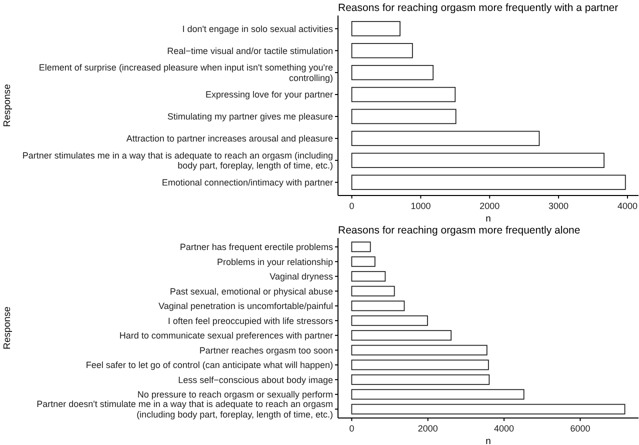 Image resolution: width=639 pixels, height=445 pixels. I want to click on y-tick-label: Past sexual, emotional or physical abuse, so click(251, 291).